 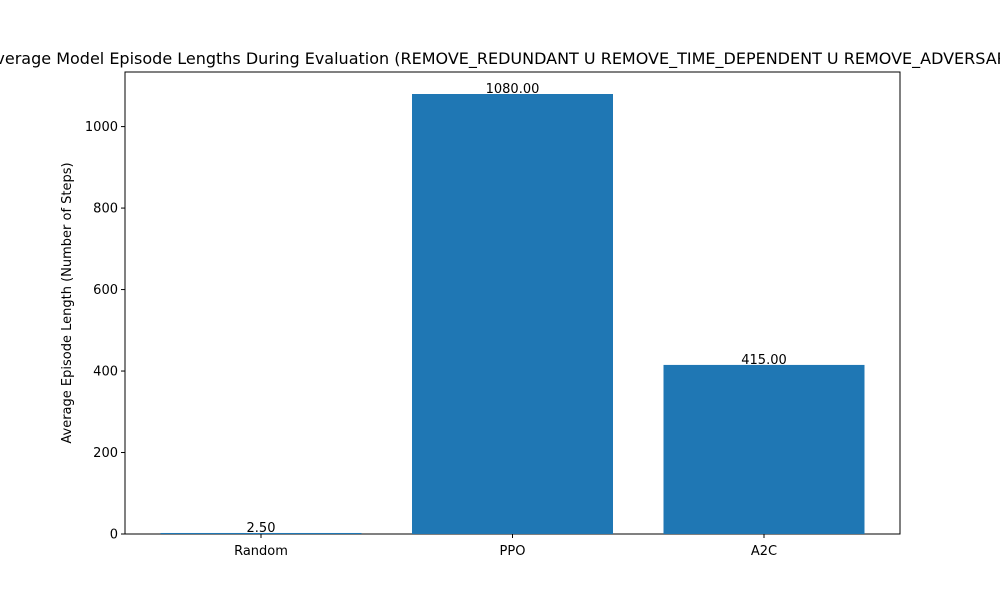 I want to click on x-tick-label-random: Random, so click(x=261, y=551).